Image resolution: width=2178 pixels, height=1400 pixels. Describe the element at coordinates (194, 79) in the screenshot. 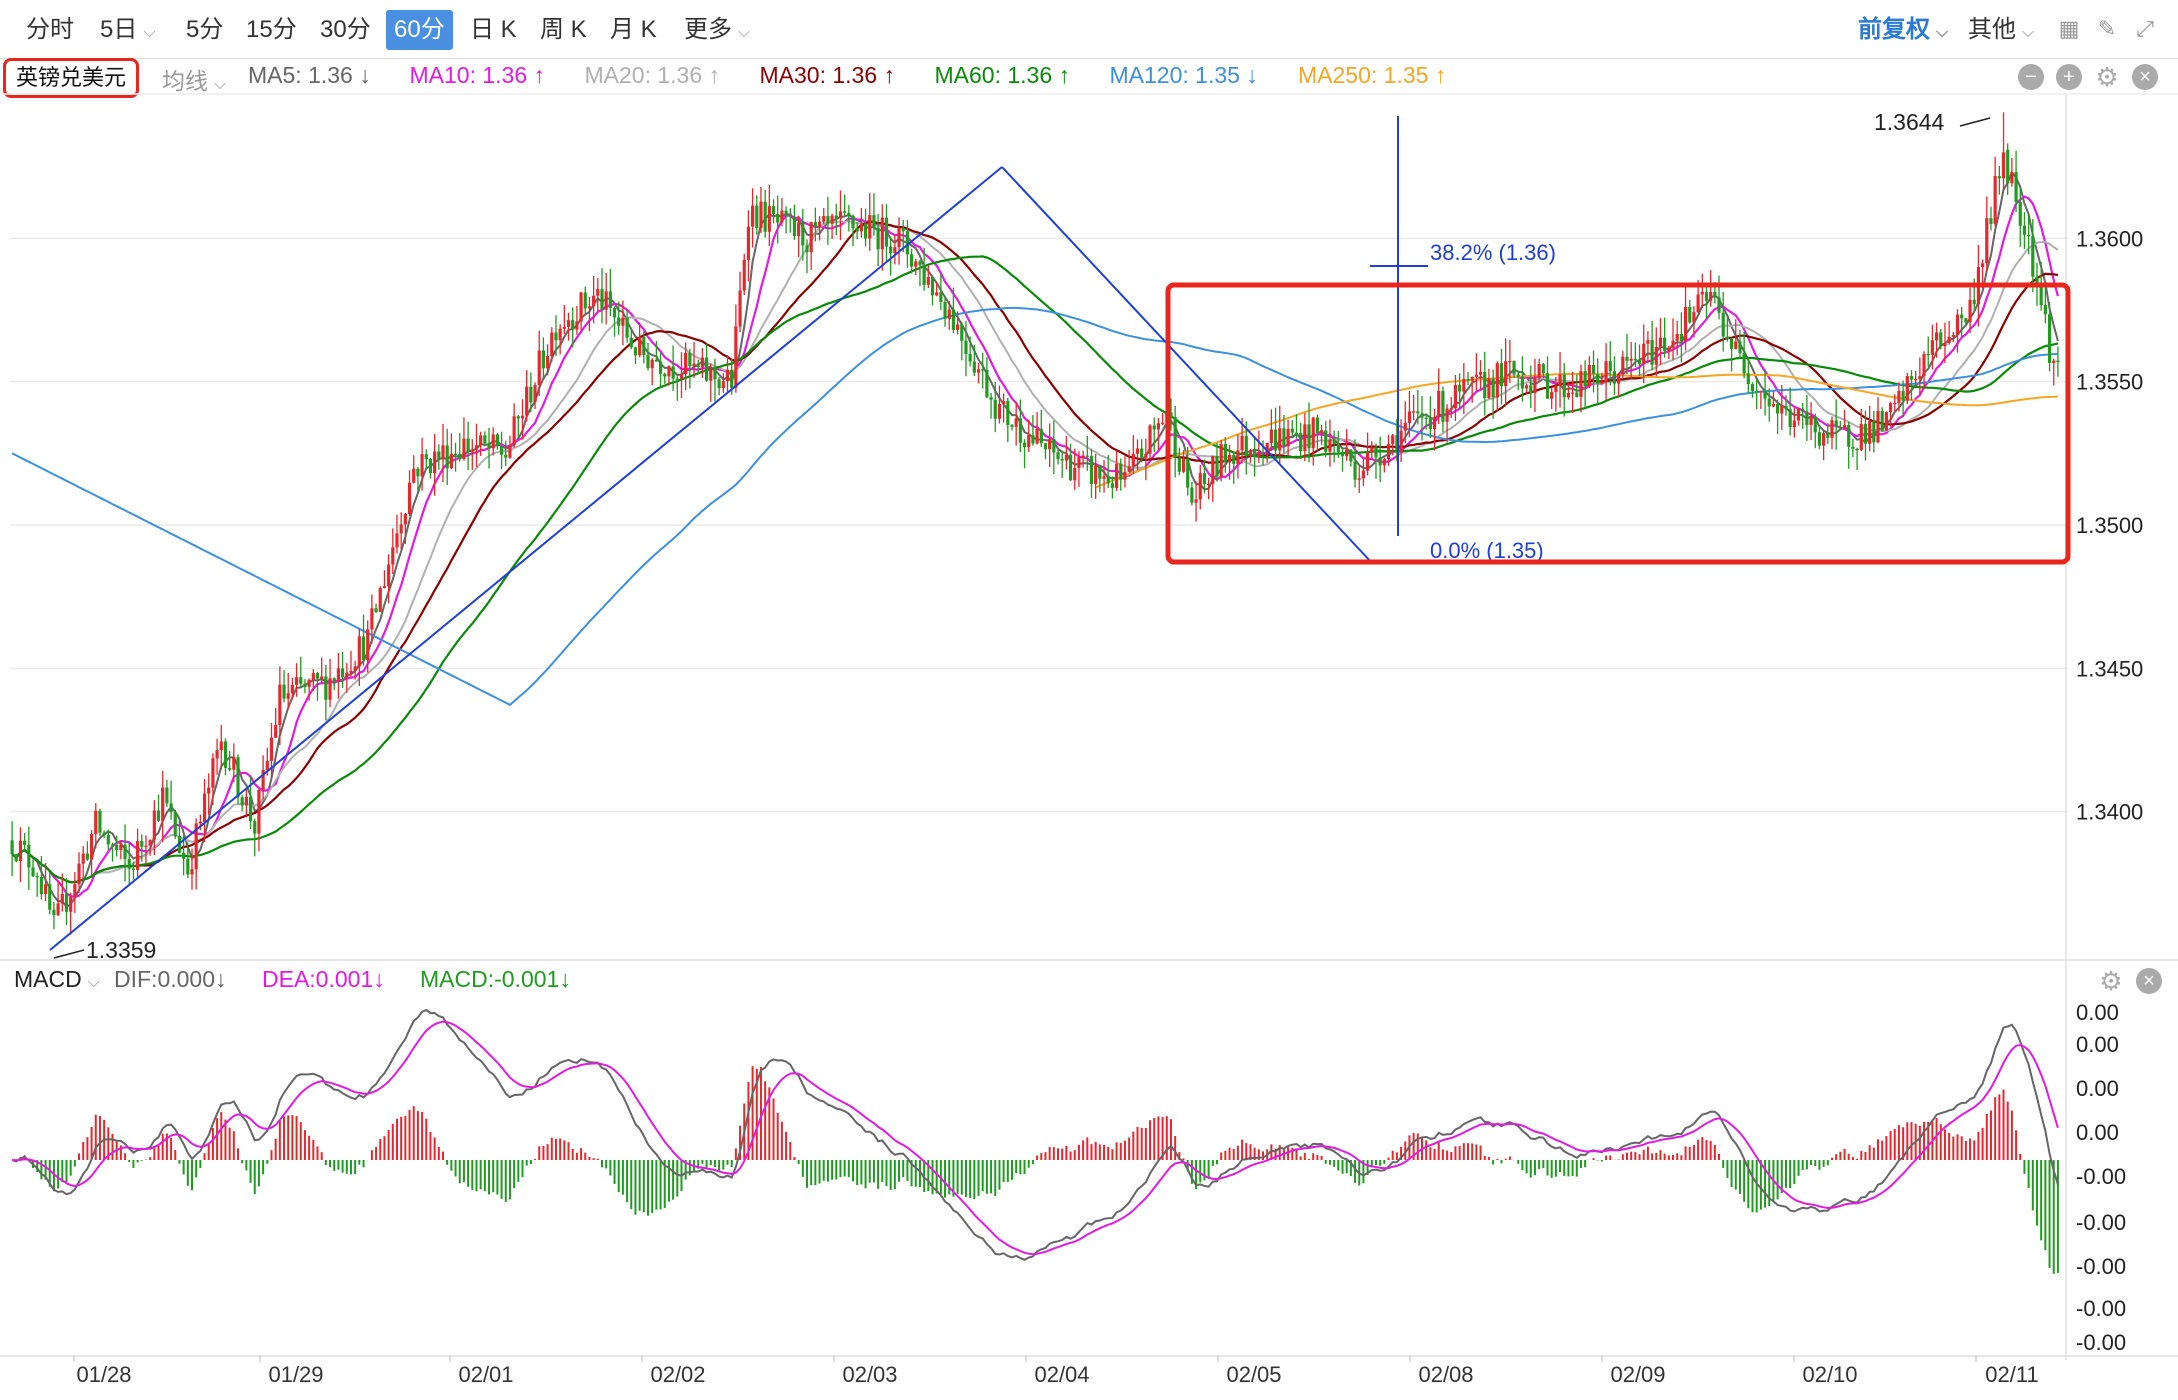

I see `ma-type-dropdown: 均线 ⌵` at that location.